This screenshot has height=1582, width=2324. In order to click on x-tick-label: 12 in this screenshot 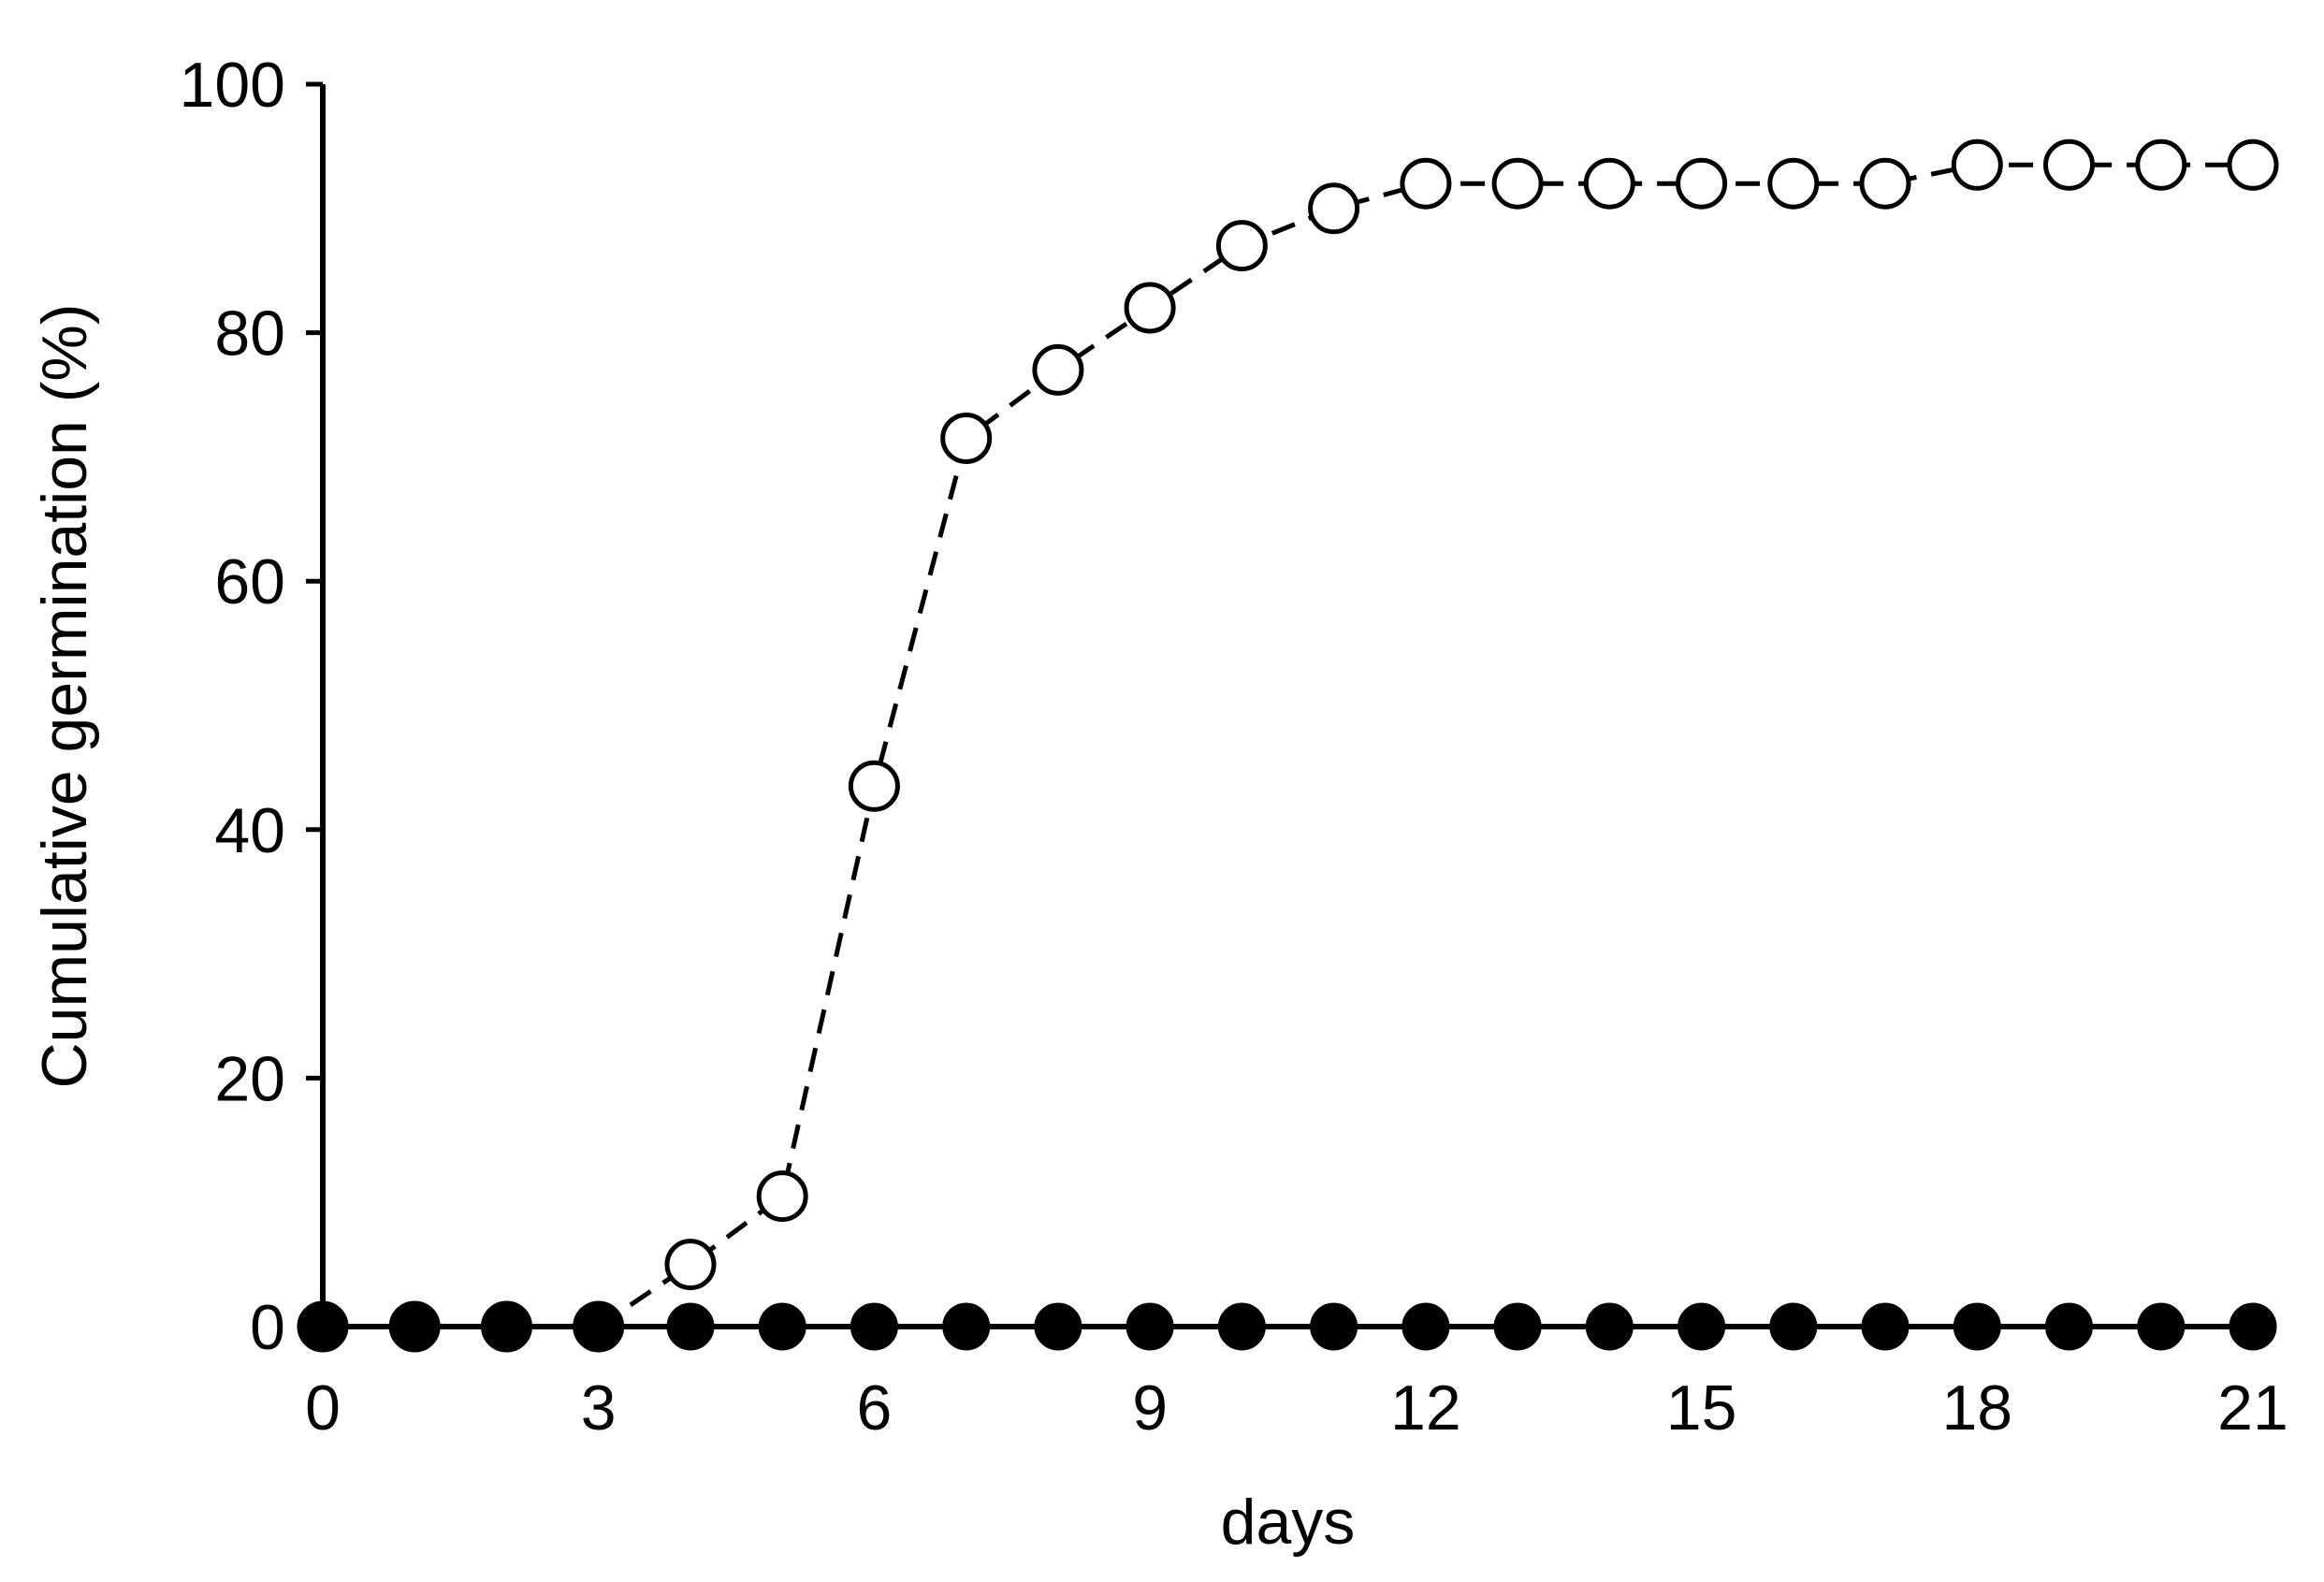, I will do `click(1426, 1408)`.